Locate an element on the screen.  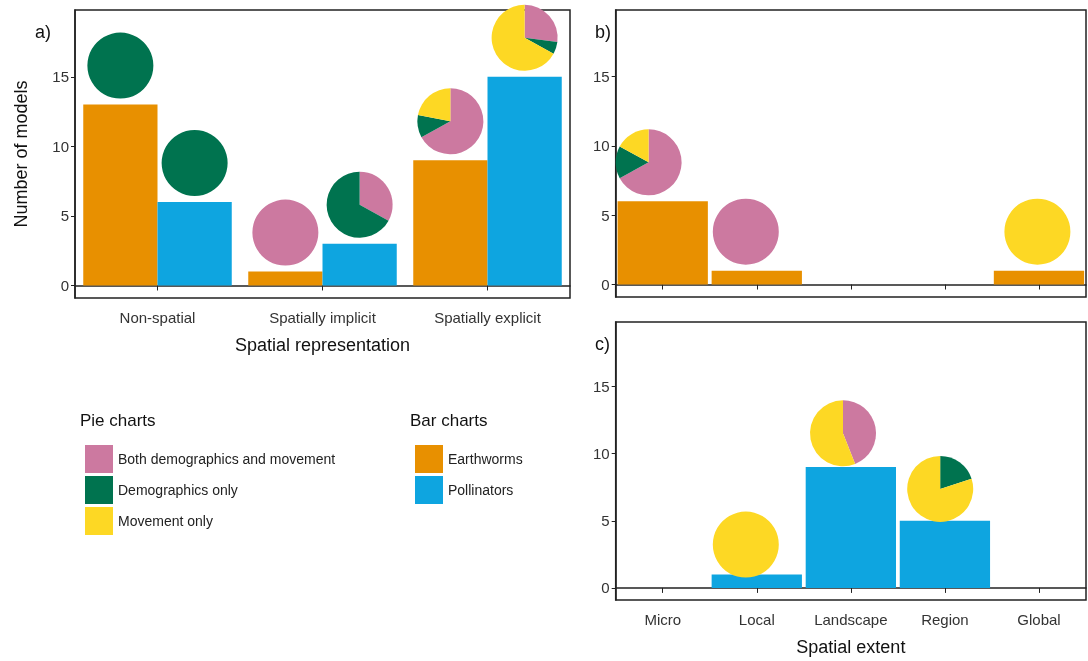
x-tick-label: Micro is located at coordinates (663, 619).